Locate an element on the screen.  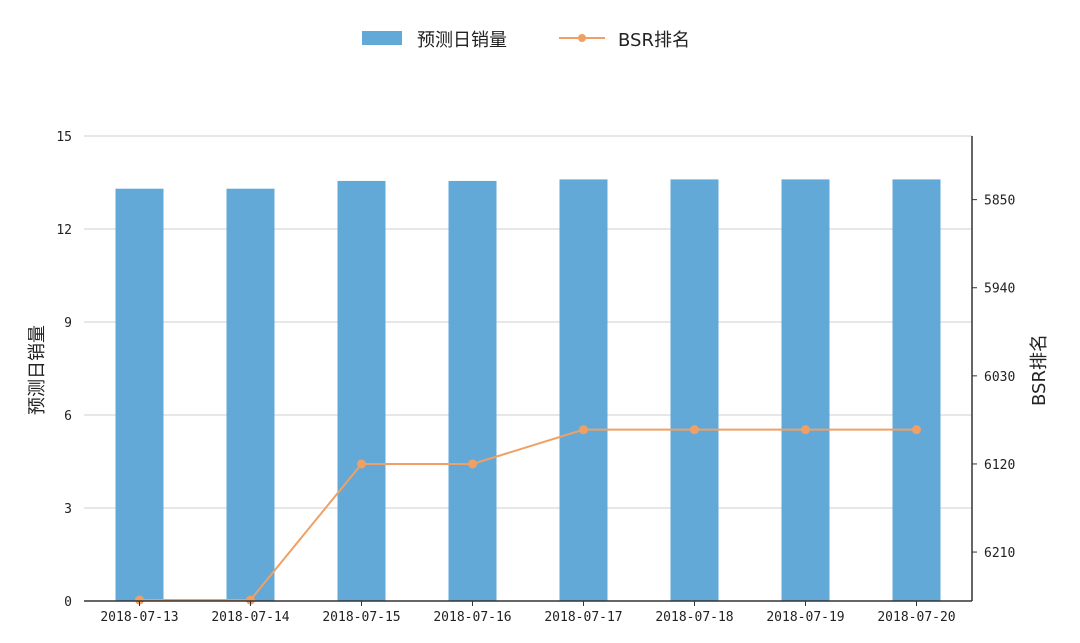
legend-marker-bsr is located at coordinates (582, 38).